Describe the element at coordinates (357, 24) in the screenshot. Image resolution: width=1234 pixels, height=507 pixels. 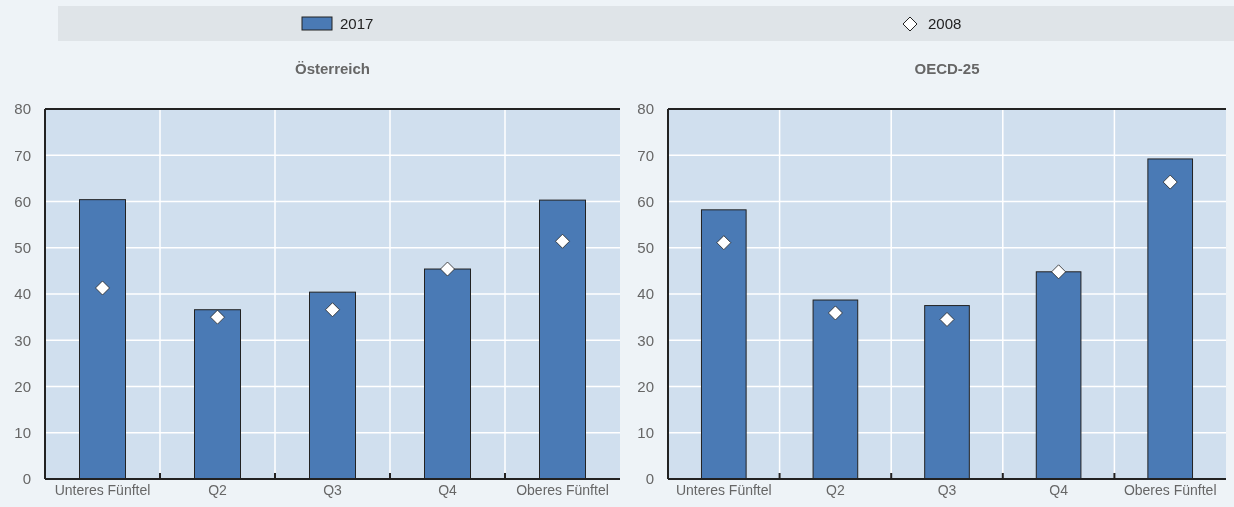
I see `legend-label: 2017` at that location.